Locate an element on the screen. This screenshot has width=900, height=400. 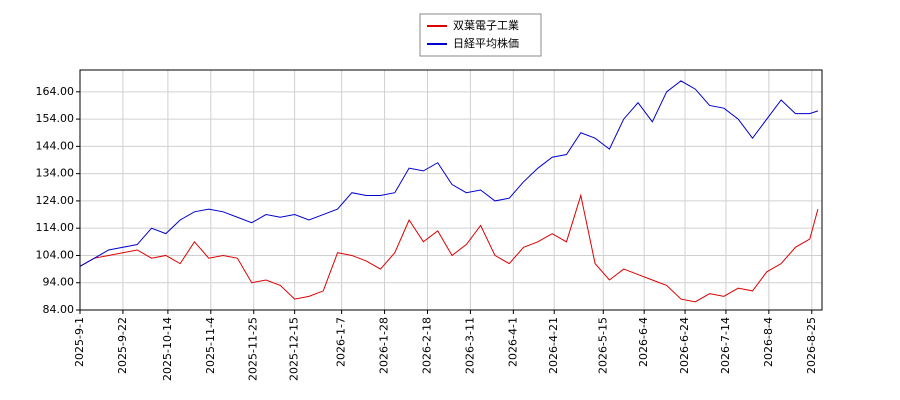
y-tick-label: 124.00 is located at coordinates (55, 200).